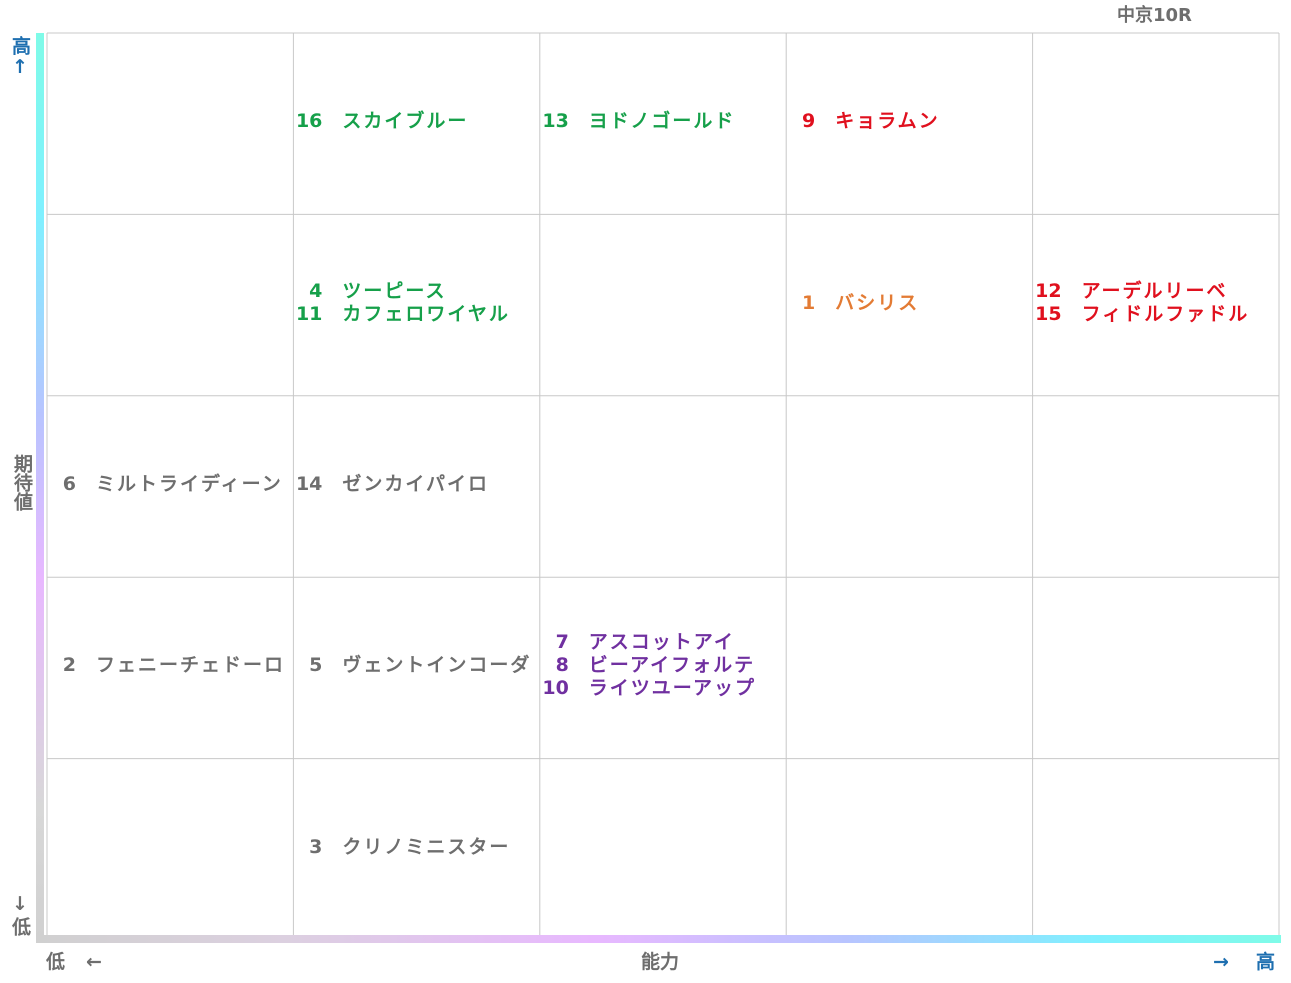  What do you see at coordinates (660, 962) in the screenshot?
I see `x-label: 能力` at bounding box center [660, 962].